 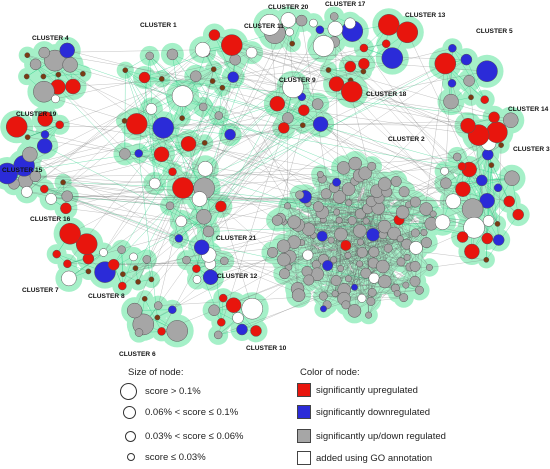 I want to click on label-upregulated: significantly upregulated, so click(x=367, y=390).